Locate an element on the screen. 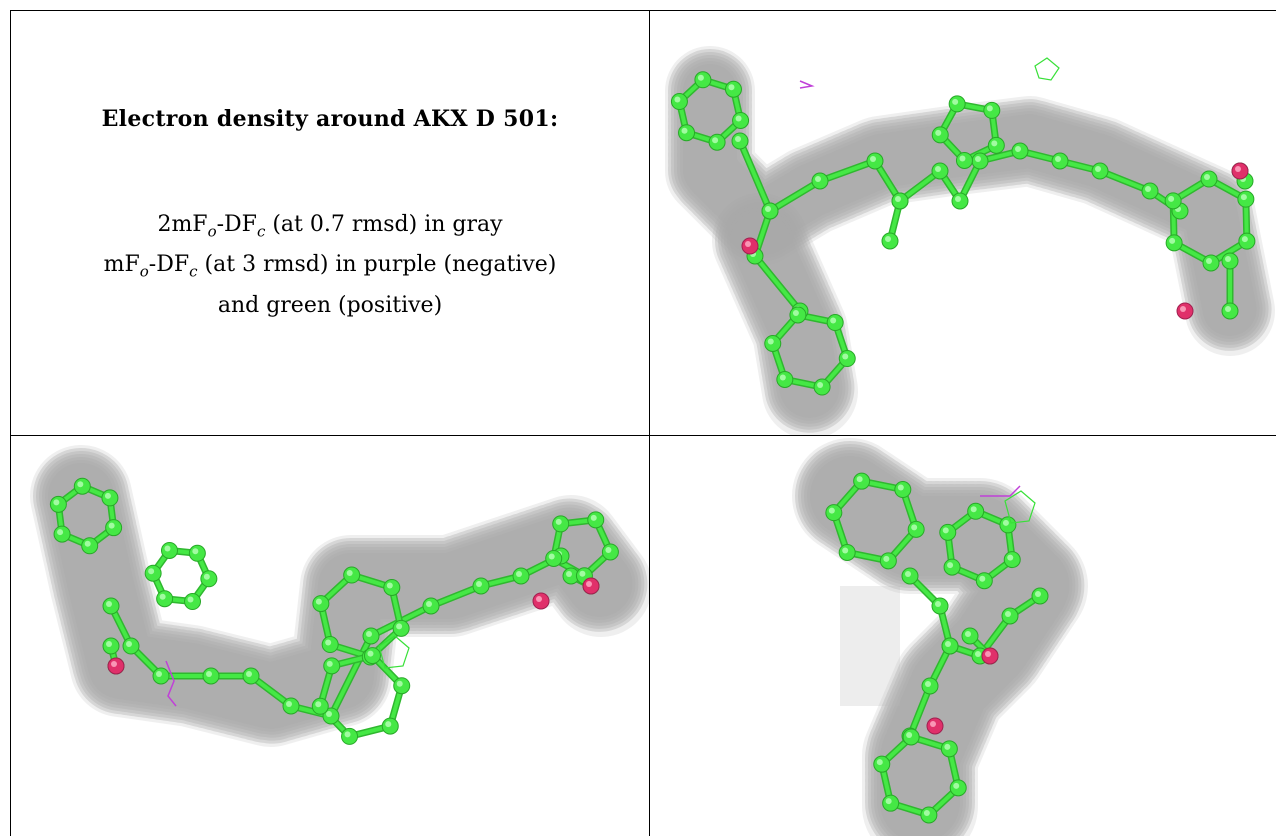 The width and height of the screenshot is (1276, 836). border-top is located at coordinates (643, 10).